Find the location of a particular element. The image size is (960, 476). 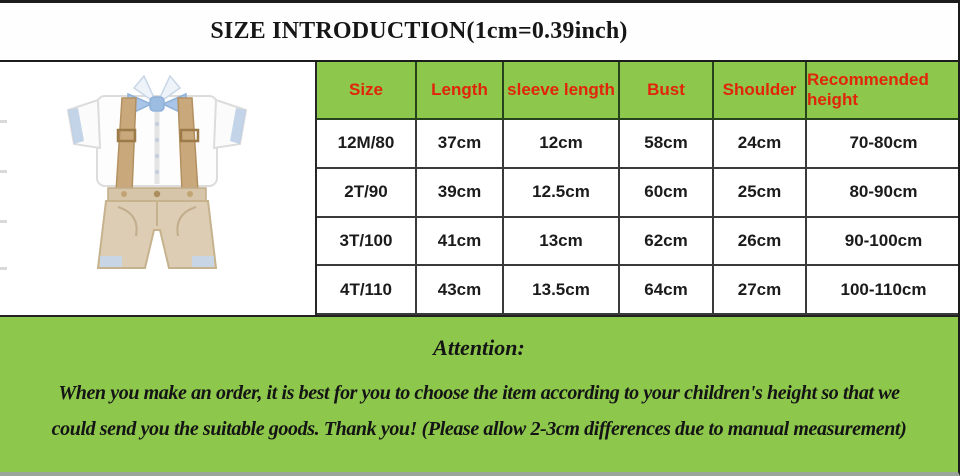

table-cell: 13.5cm is located at coordinates (562, 290).